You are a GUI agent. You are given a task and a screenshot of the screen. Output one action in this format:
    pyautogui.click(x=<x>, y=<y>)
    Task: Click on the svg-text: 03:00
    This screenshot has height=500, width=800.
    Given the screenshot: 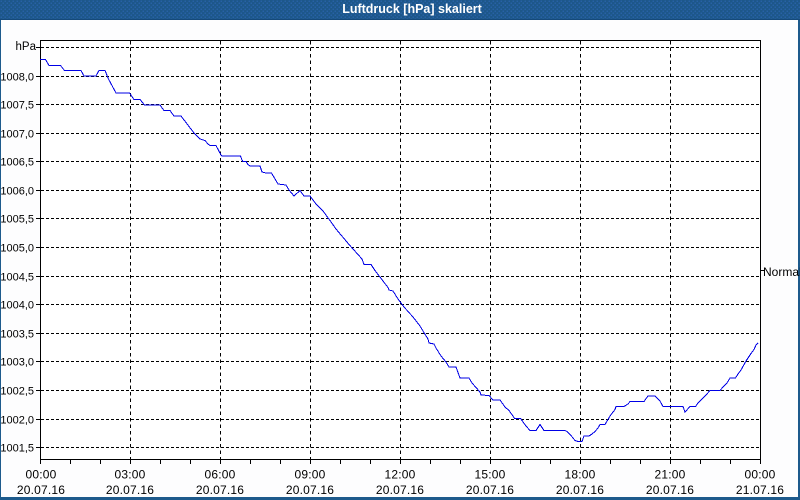 What is the action you would take?
    pyautogui.click(x=129, y=475)
    